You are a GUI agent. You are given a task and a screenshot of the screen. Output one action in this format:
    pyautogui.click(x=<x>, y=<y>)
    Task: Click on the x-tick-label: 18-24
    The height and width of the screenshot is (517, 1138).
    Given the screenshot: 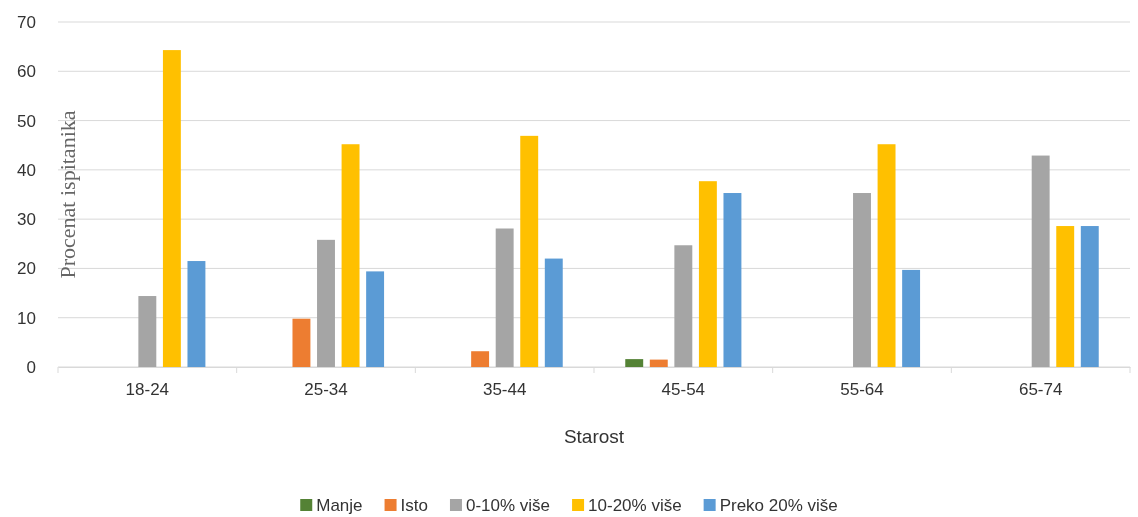 What is the action you would take?
    pyautogui.click(x=147, y=390)
    